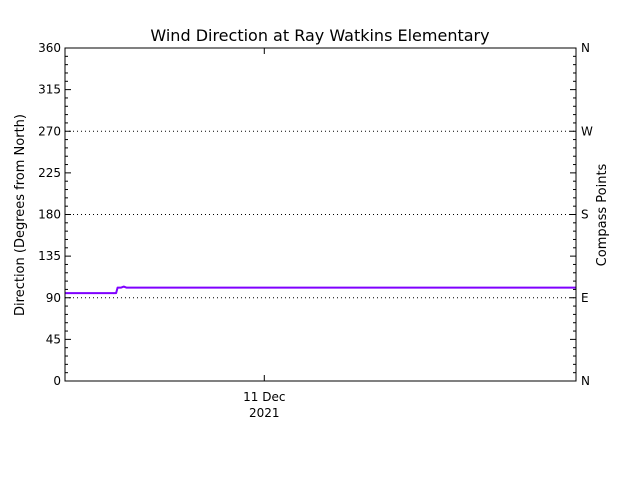  What do you see at coordinates (585, 215) in the screenshot?
I see `compass-label-S: S` at bounding box center [585, 215].